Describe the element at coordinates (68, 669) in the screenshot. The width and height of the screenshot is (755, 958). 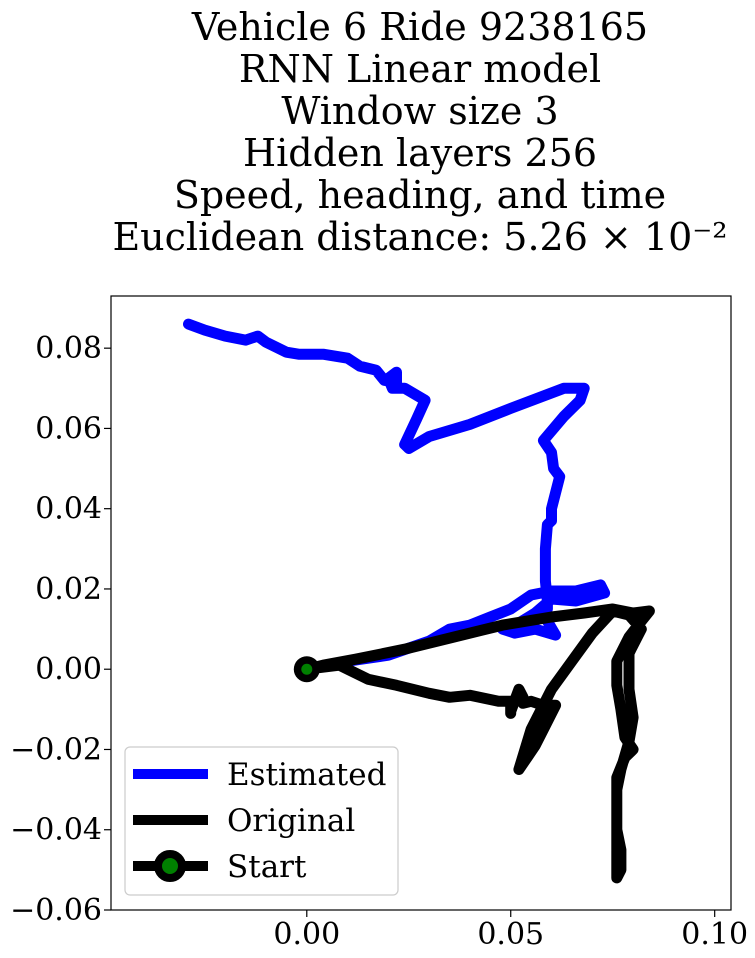
I see `y-tick-label: 0.00` at that location.